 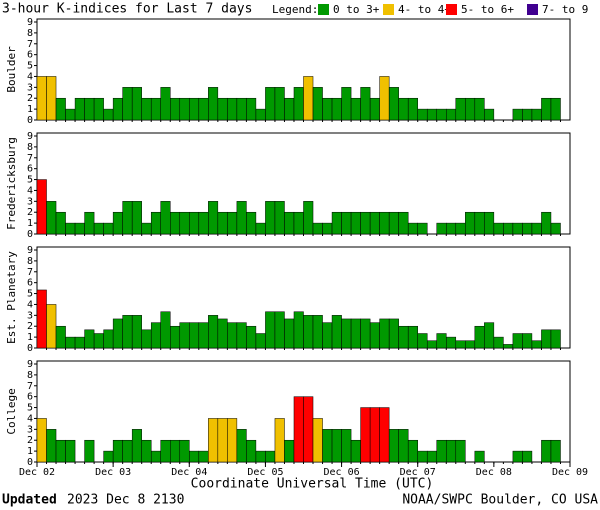 I want to click on x-axis-label: Coordinate Universal Time (UTC), so click(x=312, y=484).